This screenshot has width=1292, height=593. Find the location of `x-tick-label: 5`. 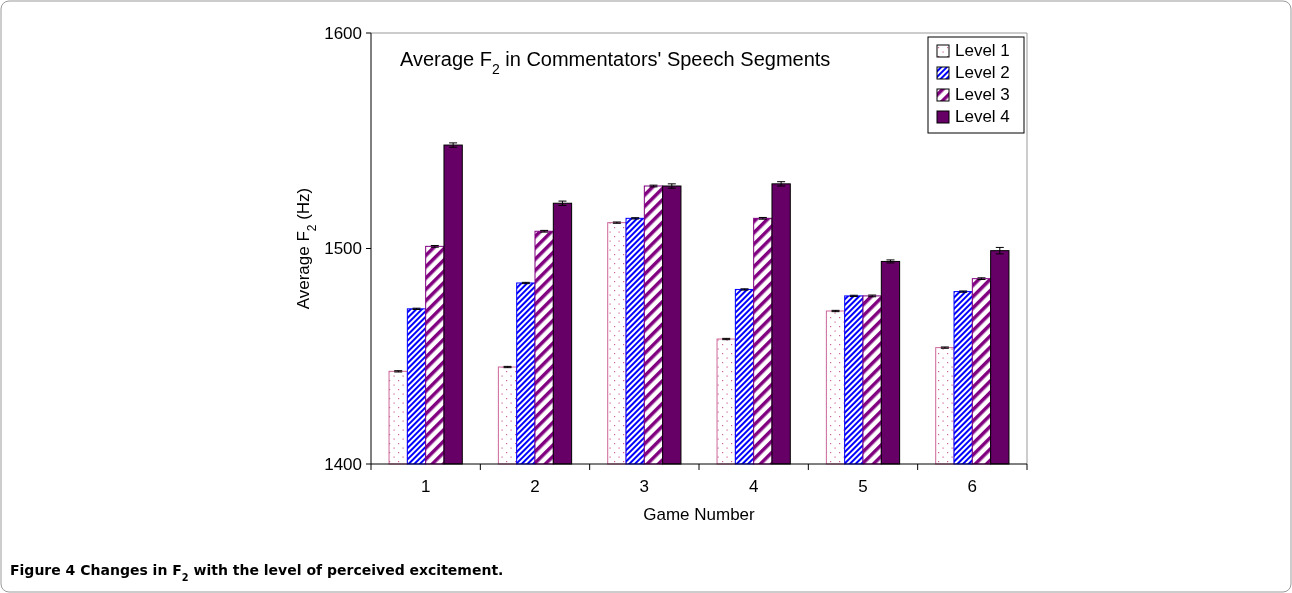

x-tick-label: 5 is located at coordinates (863, 486).